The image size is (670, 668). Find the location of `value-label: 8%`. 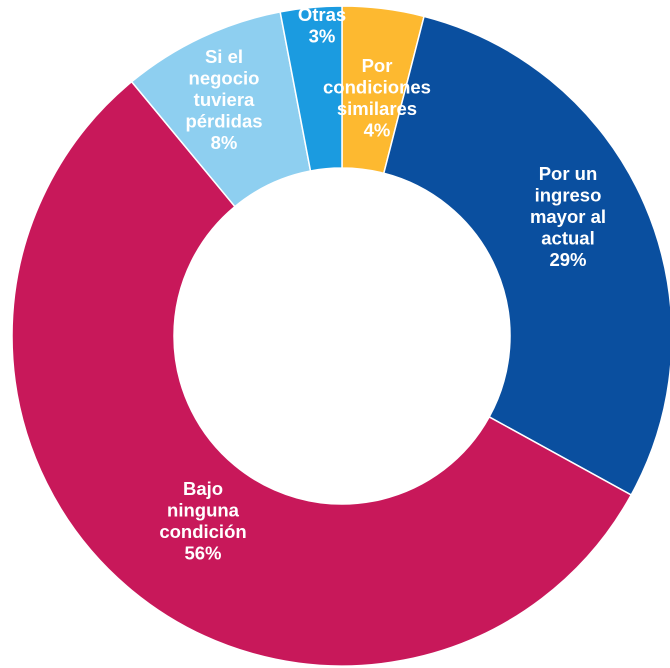

value-label: 8% is located at coordinates (224, 142).